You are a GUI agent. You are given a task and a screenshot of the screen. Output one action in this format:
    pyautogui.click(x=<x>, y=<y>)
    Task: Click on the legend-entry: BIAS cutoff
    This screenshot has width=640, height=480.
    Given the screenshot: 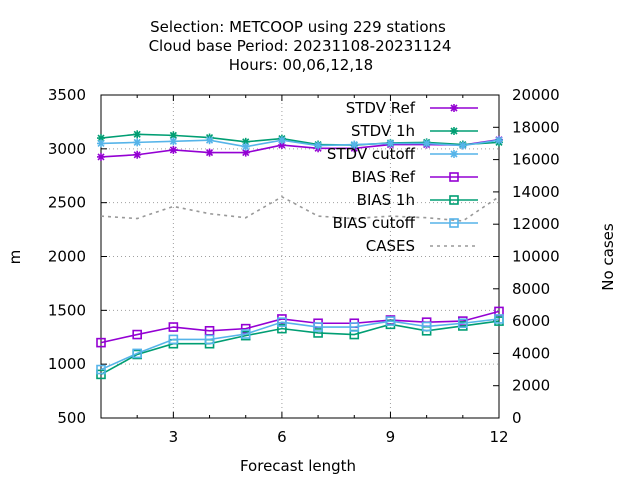 What is the action you would take?
    pyautogui.click(x=405, y=223)
    